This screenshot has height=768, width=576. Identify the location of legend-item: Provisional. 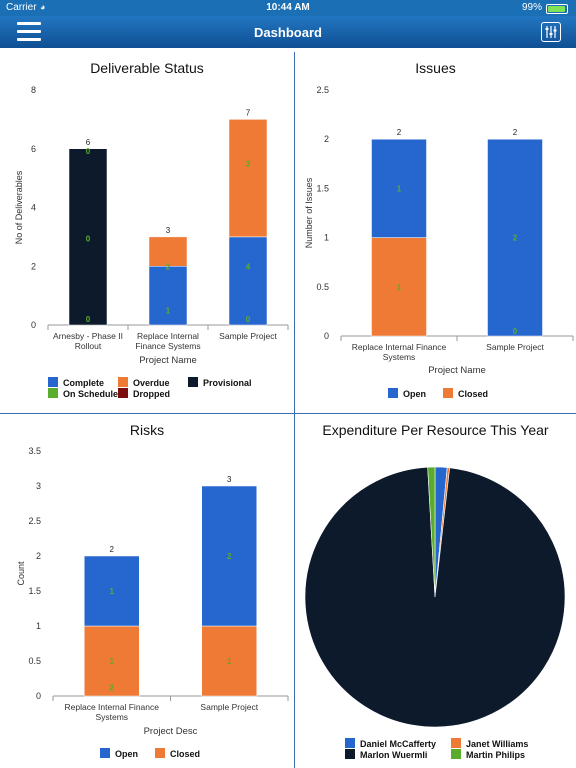
(220, 382).